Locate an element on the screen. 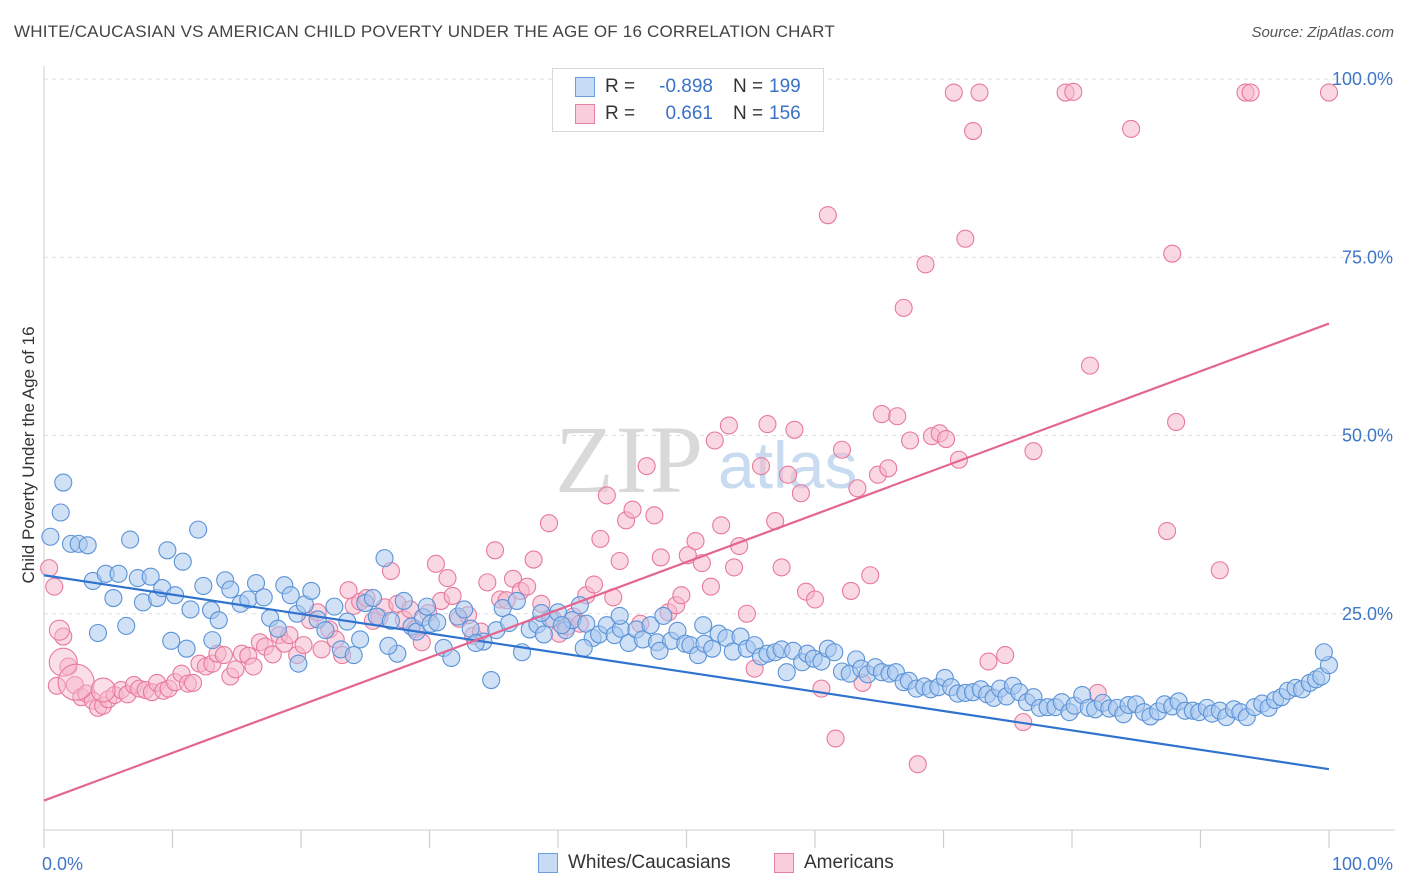  legend-item-whites: Whites/Caucasians is located at coordinates (634, 863).